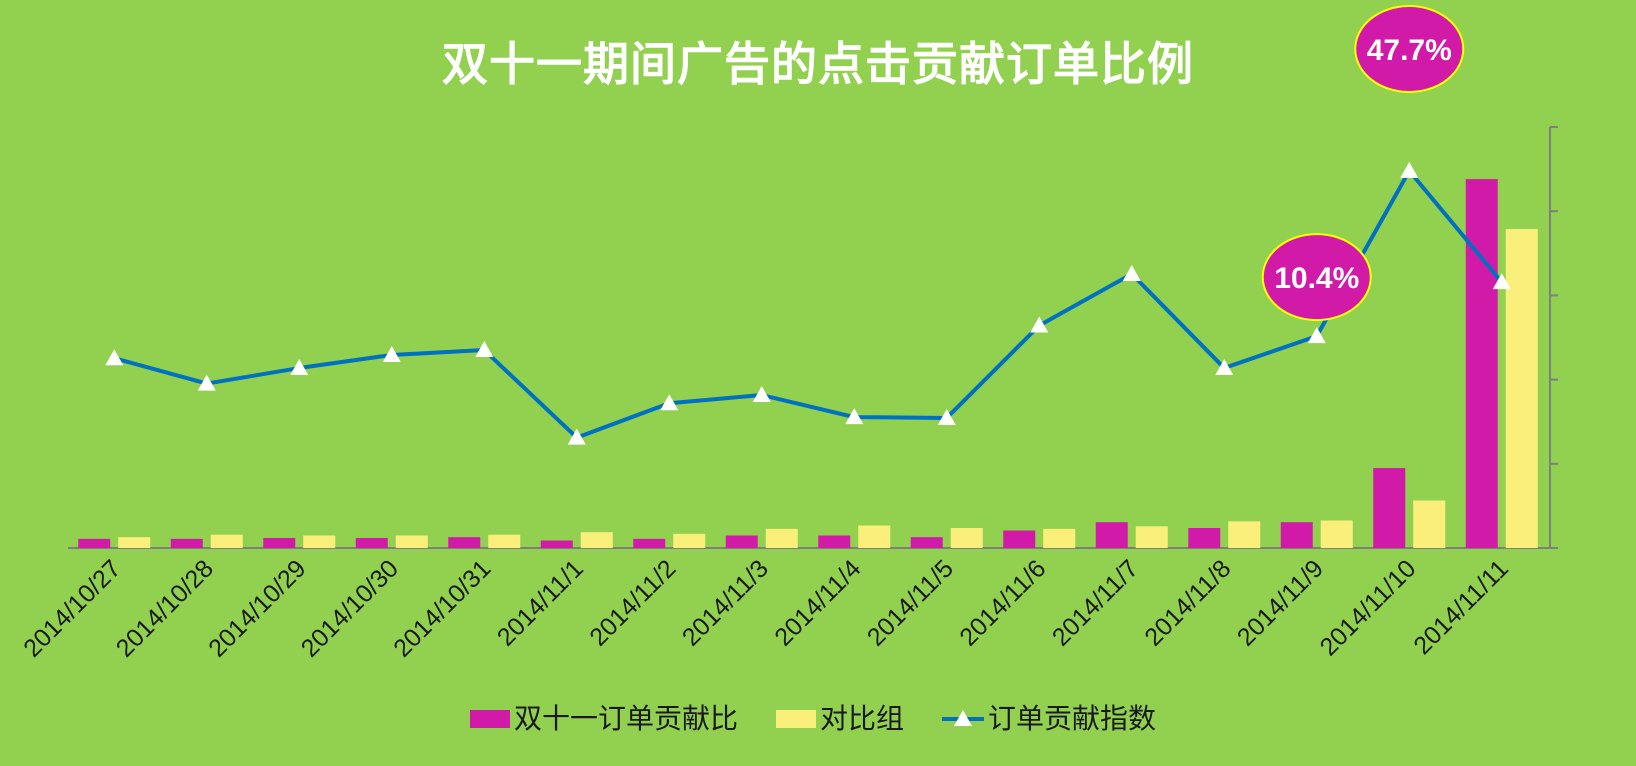 Image resolution: width=1636 pixels, height=766 pixels. Describe the element at coordinates (1461, 607) in the screenshot. I see `x-tick-label: 2014/11/11` at that location.